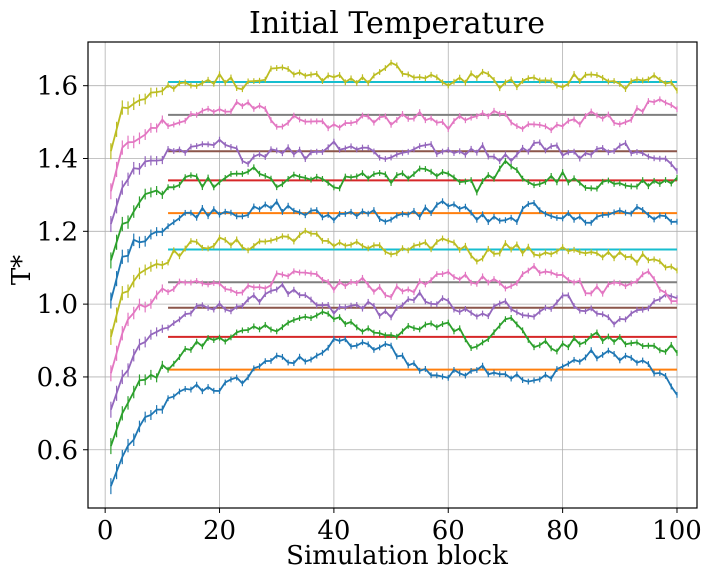  What do you see at coordinates (57, 305) in the screenshot?
I see `y-tick-label: 1.0` at bounding box center [57, 305].